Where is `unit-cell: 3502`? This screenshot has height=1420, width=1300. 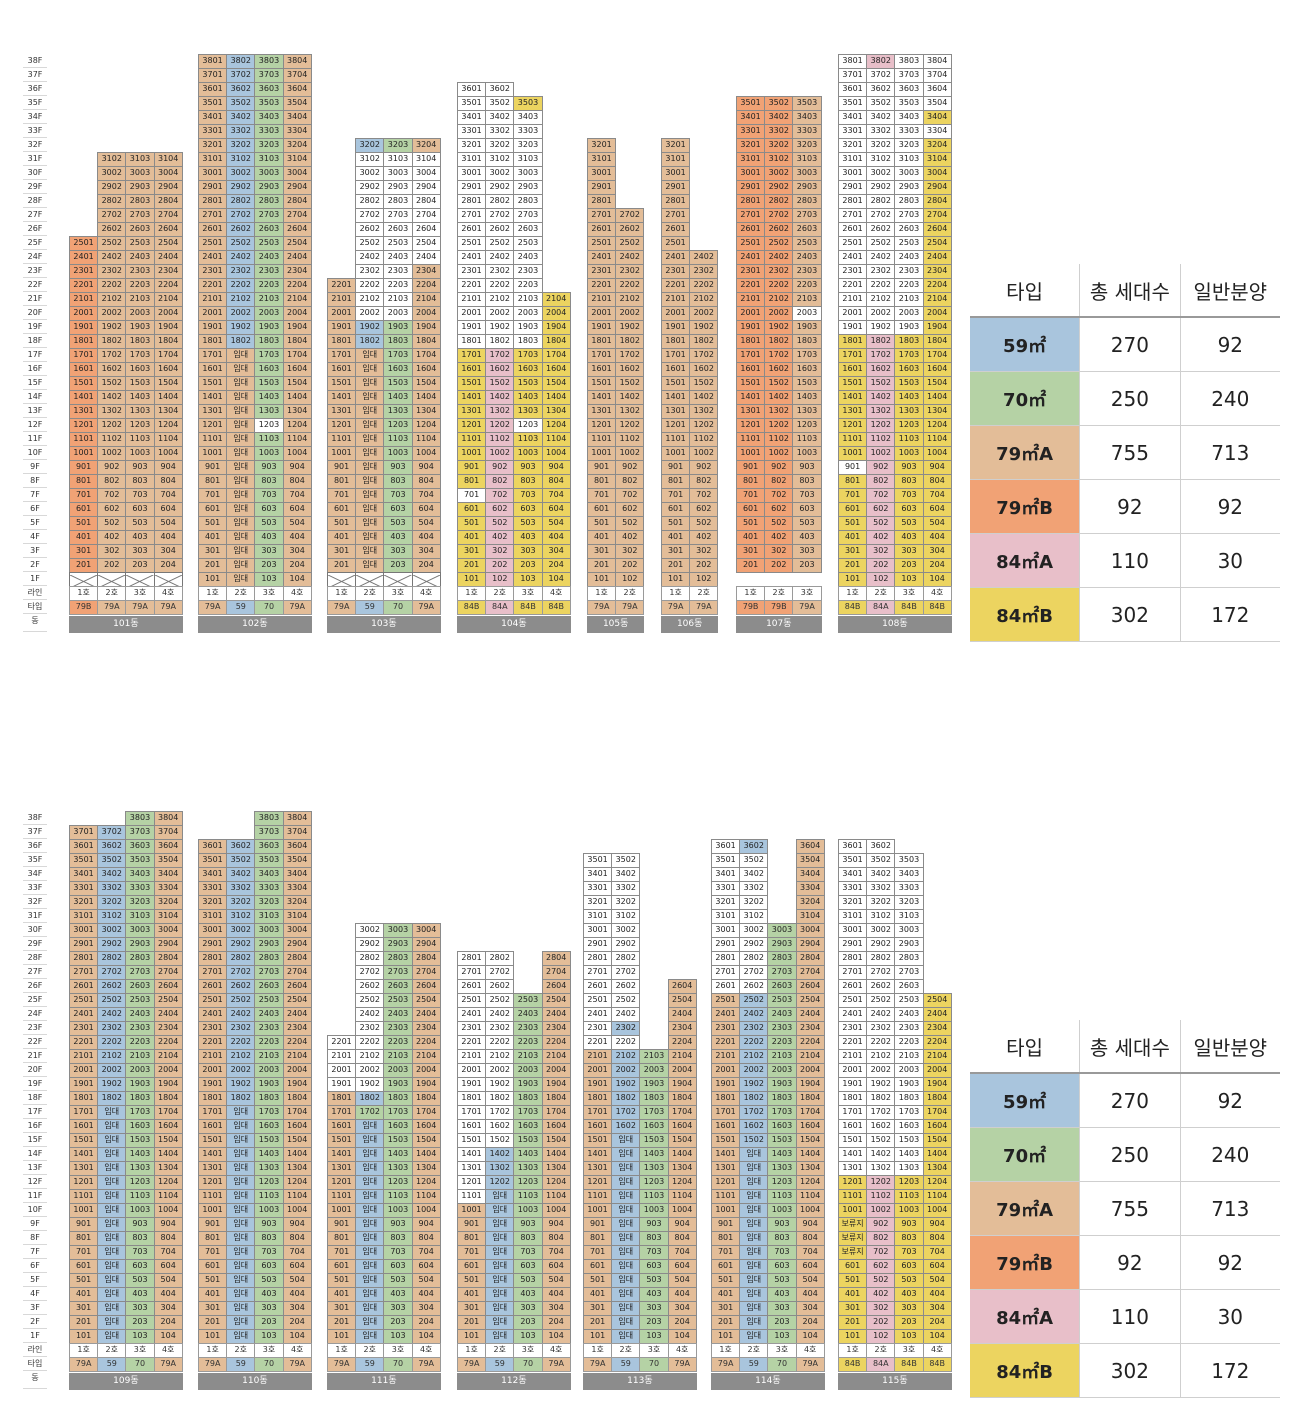 unit-cell: 3502 is located at coordinates (779, 103).